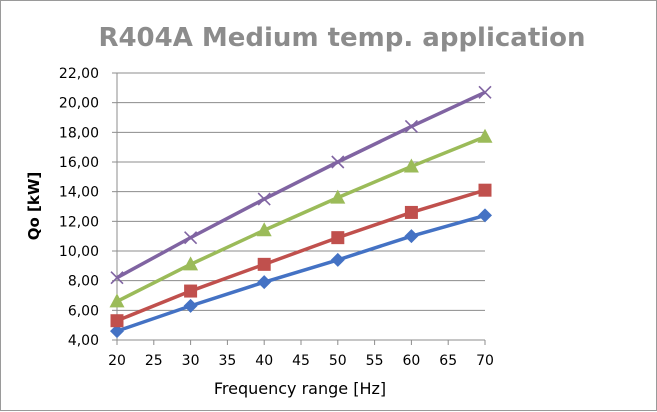 This screenshot has height=412, width=657. Describe the element at coordinates (191, 361) in the screenshot. I see `x-tick-label: 30` at that location.